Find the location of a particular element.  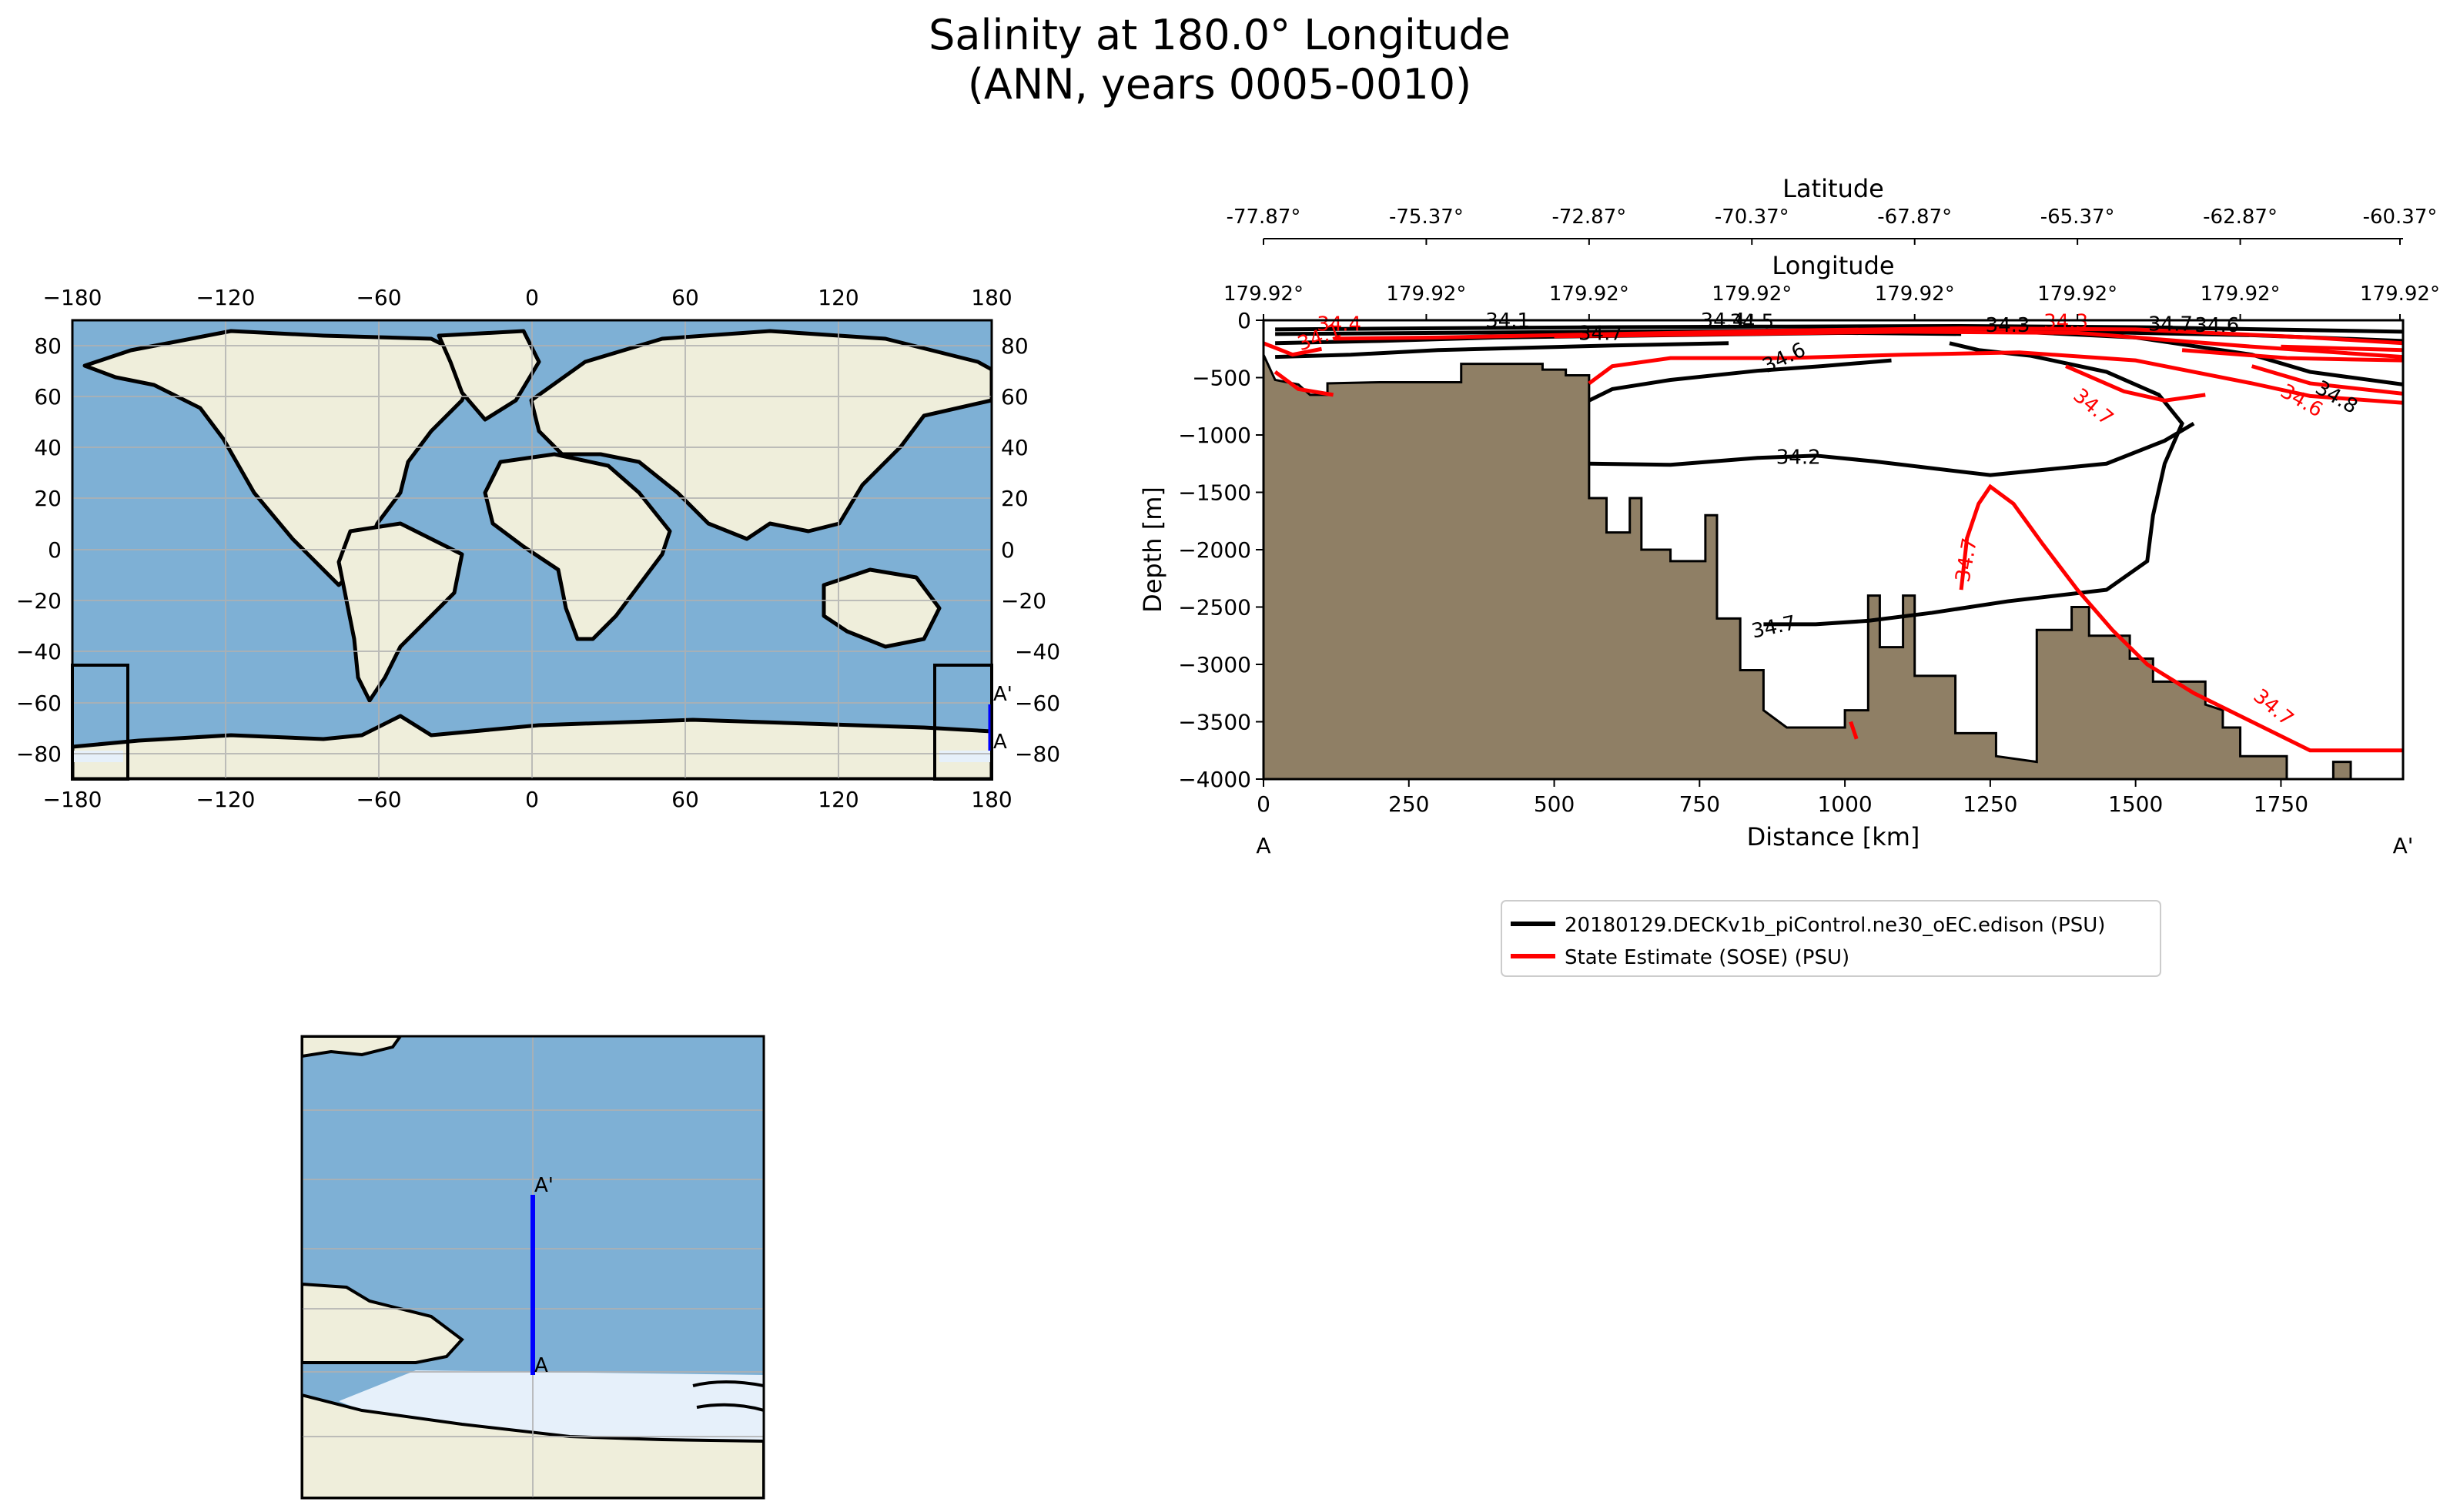

inset-map-gridlines is located at coordinates (533, 1267).